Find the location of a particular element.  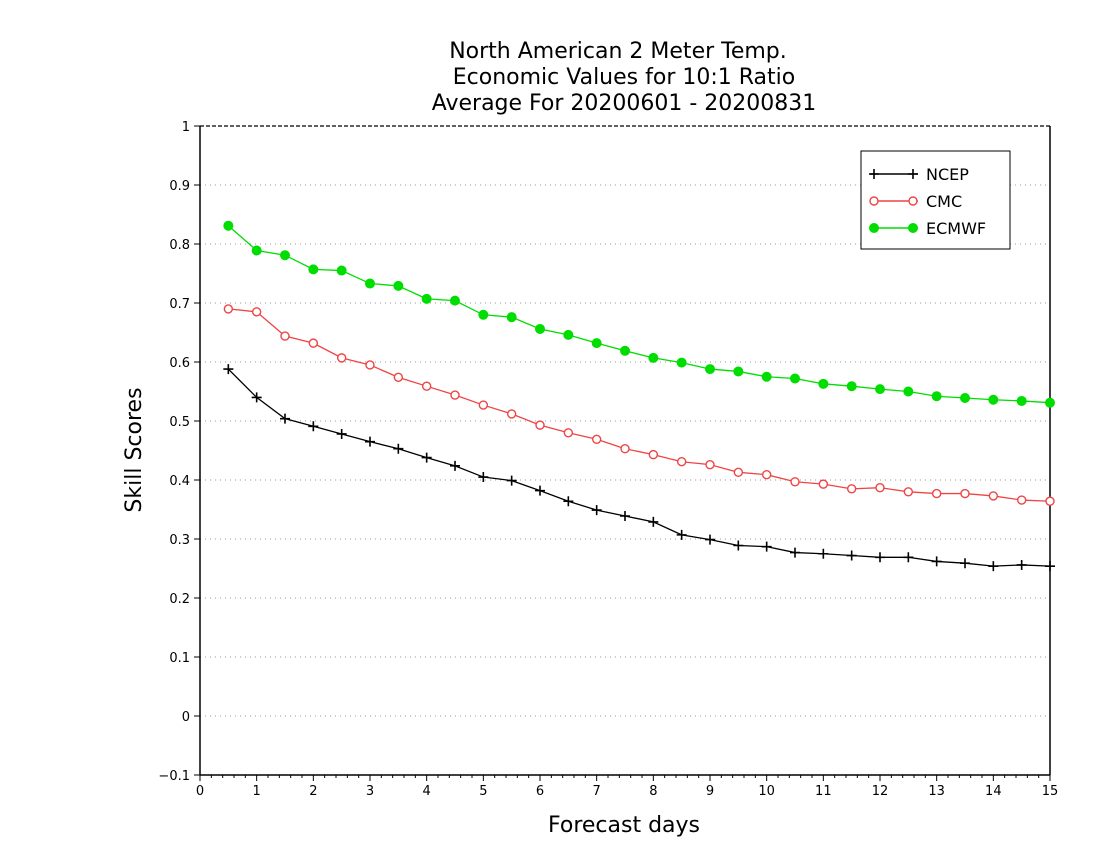

legend: NCEP CMC ECMWF is located at coordinates (935, 200).